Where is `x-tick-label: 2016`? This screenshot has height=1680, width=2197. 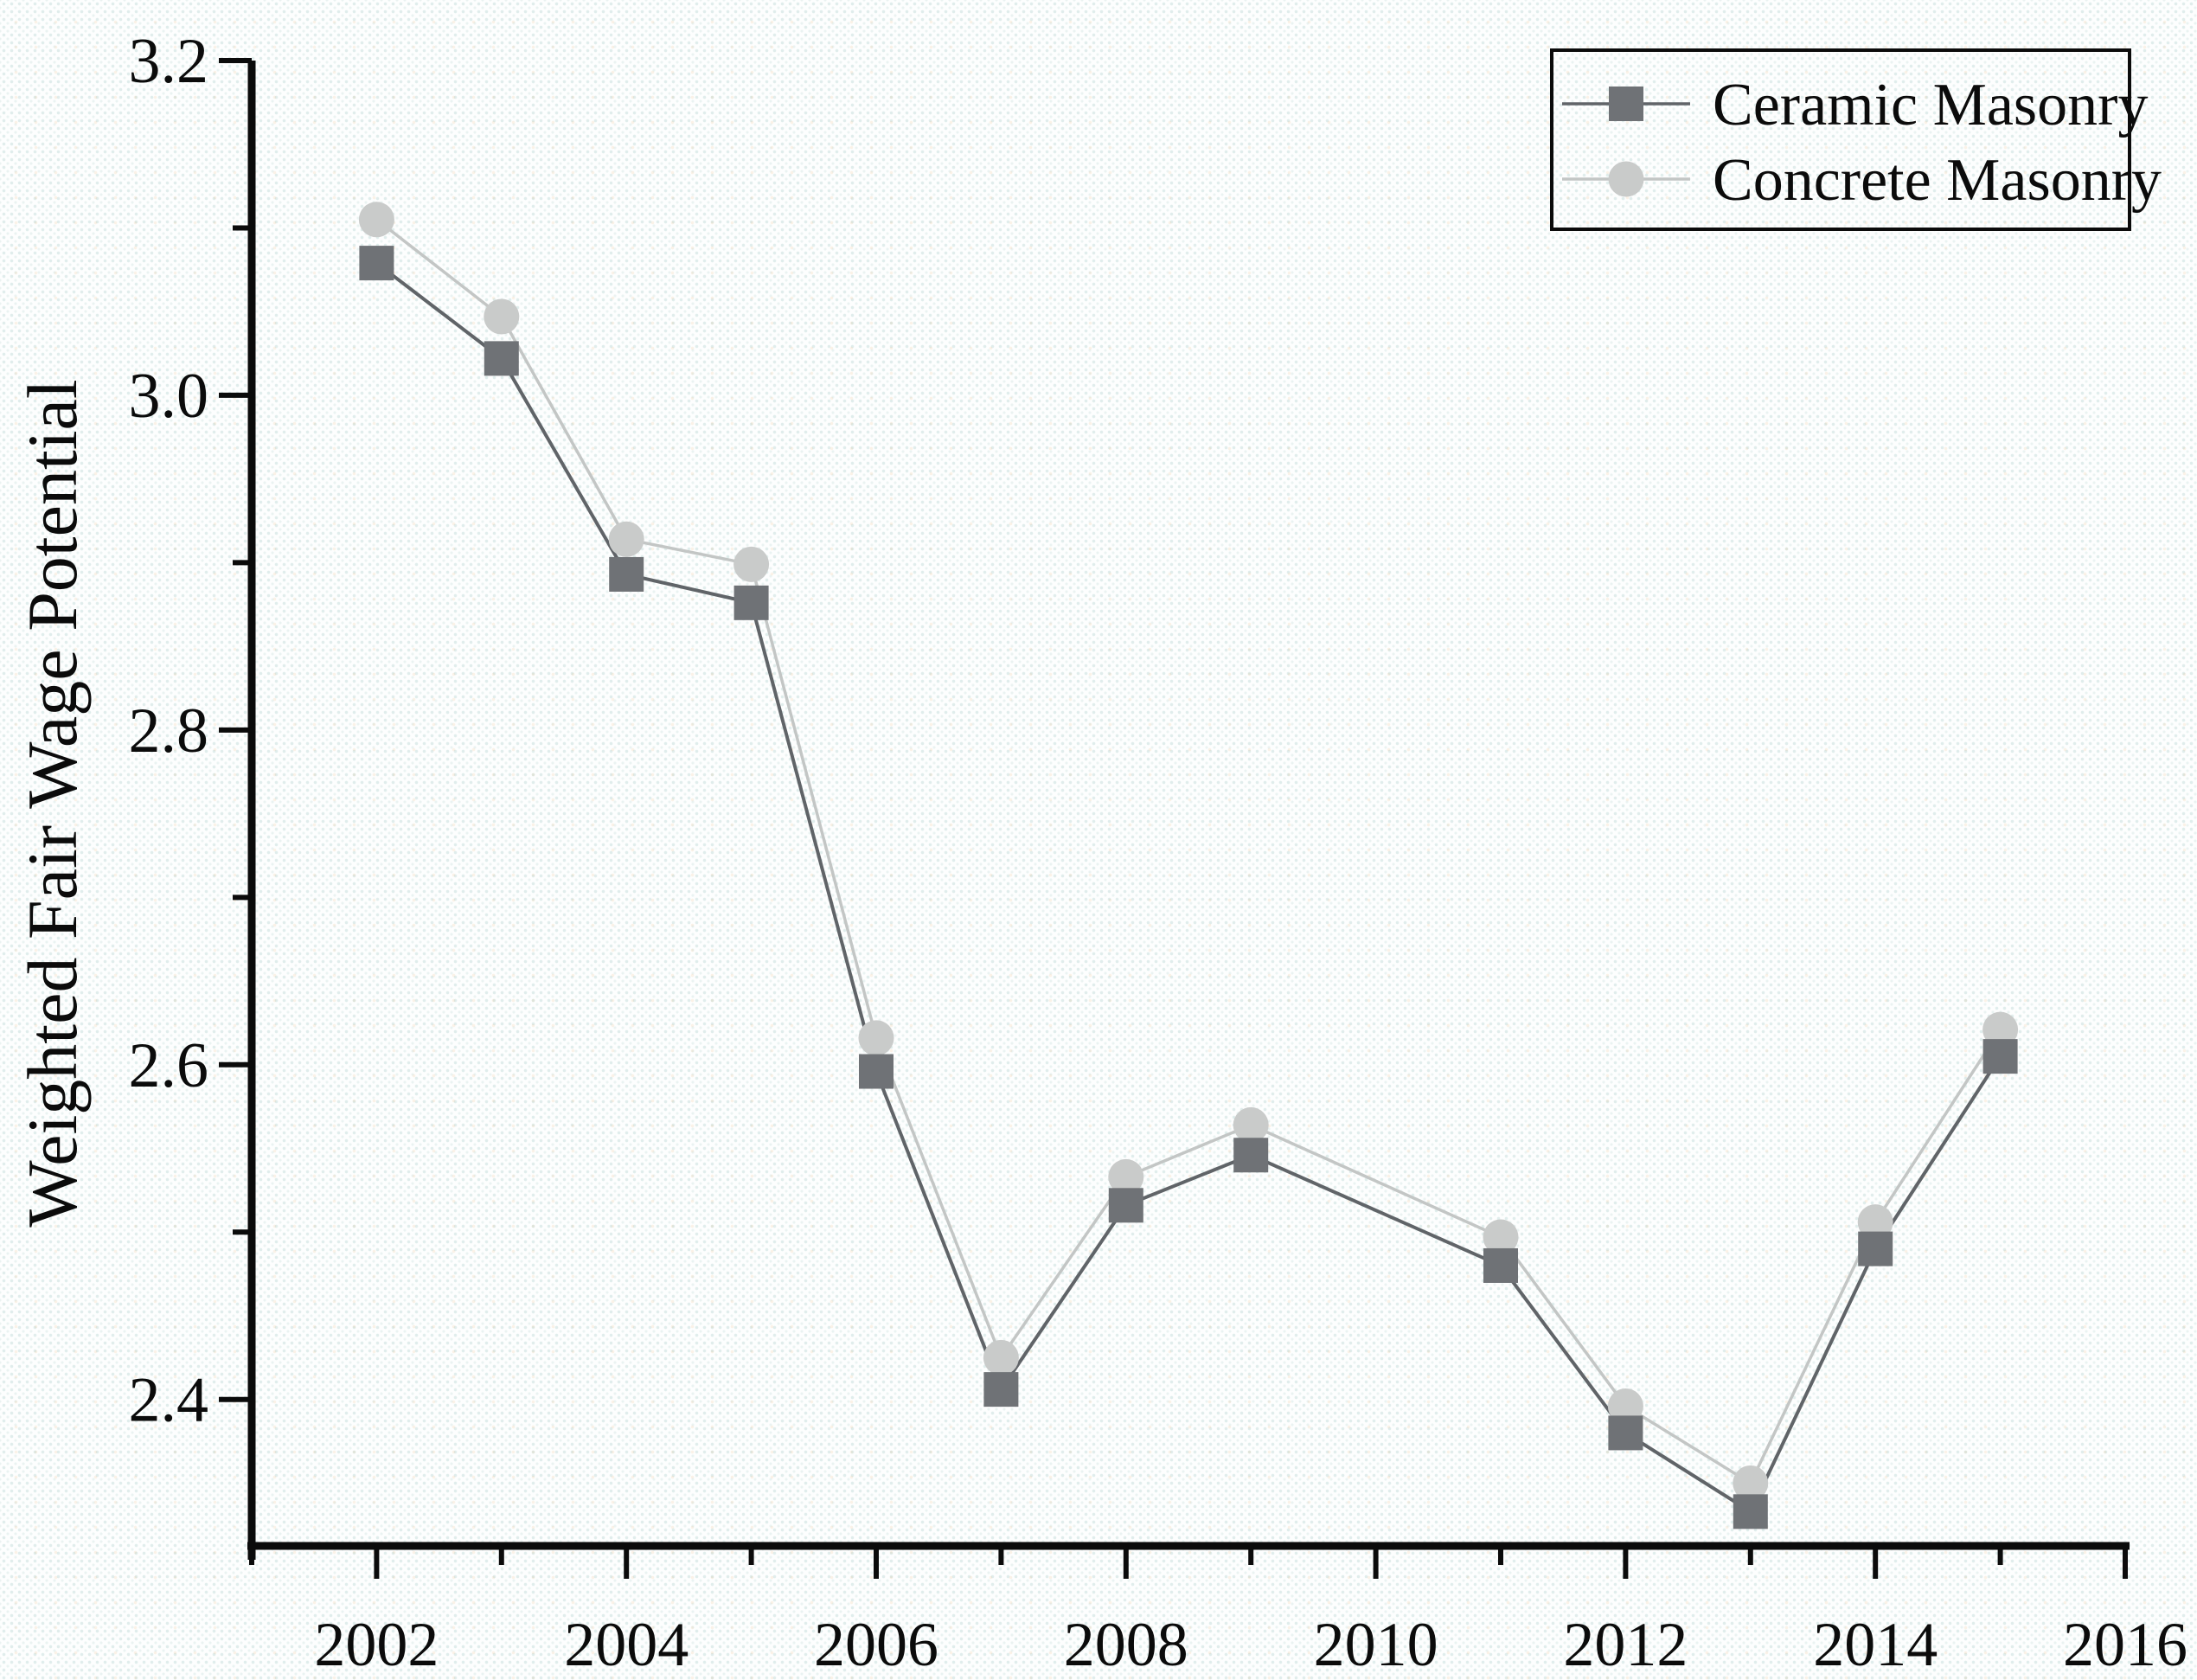 x-tick-label: 2016 is located at coordinates (2125, 1644).